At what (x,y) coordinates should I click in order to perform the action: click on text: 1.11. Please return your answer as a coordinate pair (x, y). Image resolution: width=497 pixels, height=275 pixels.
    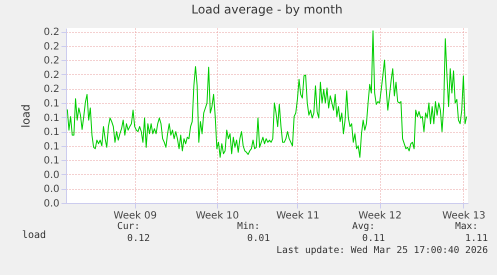
    Looking at the image, I should click on (476, 238).